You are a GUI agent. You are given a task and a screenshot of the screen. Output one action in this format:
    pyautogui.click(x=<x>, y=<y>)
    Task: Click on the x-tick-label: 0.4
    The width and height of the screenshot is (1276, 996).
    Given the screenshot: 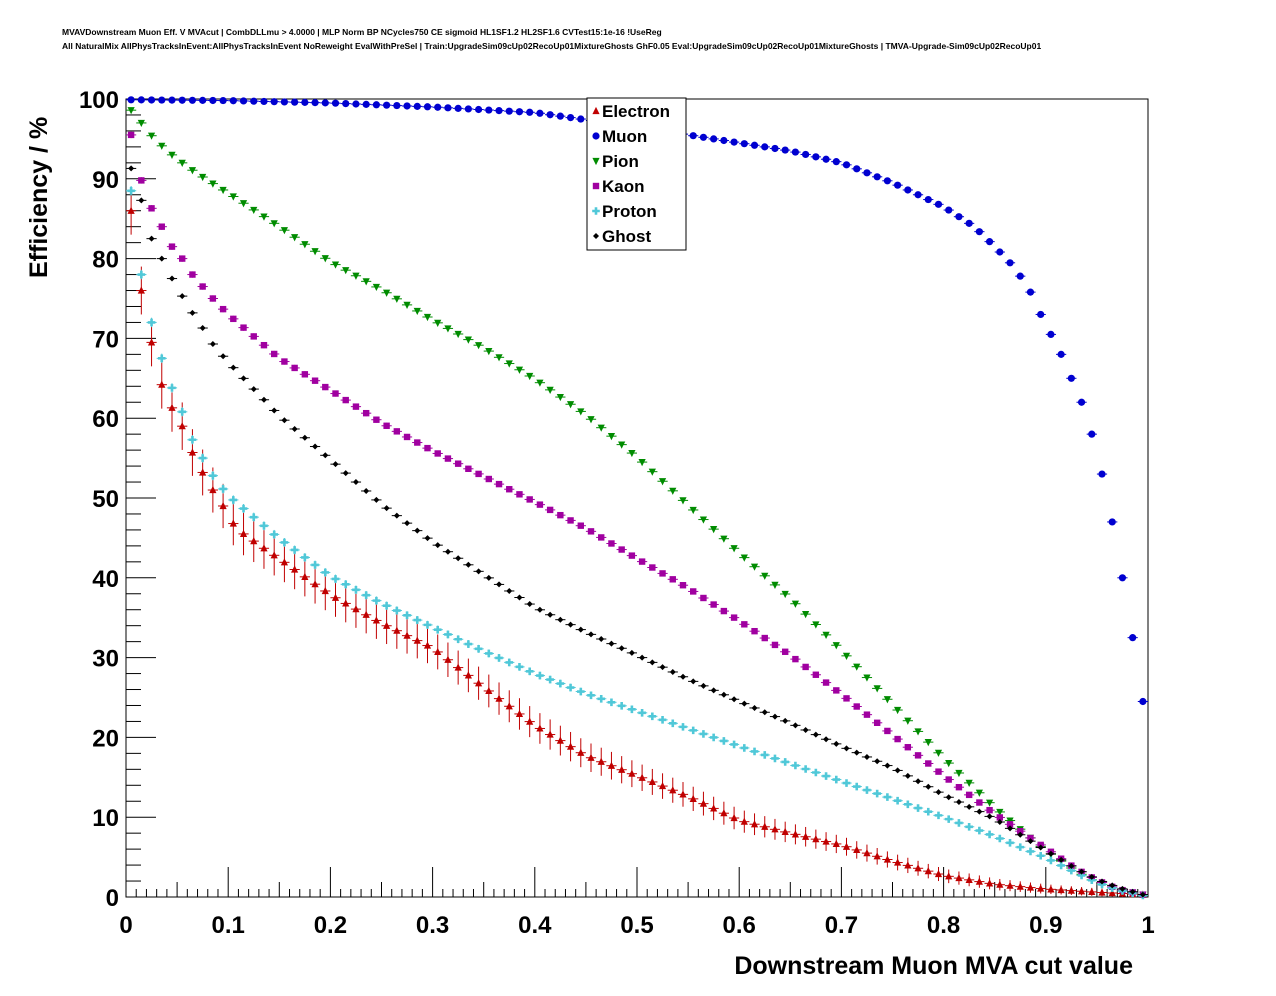 What is the action you would take?
    pyautogui.click(x=535, y=925)
    